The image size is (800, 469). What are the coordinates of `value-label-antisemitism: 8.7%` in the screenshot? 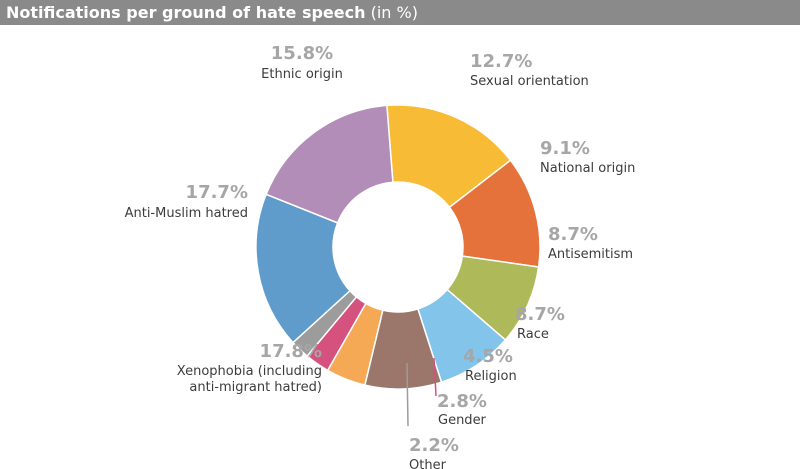 It's located at (573, 234).